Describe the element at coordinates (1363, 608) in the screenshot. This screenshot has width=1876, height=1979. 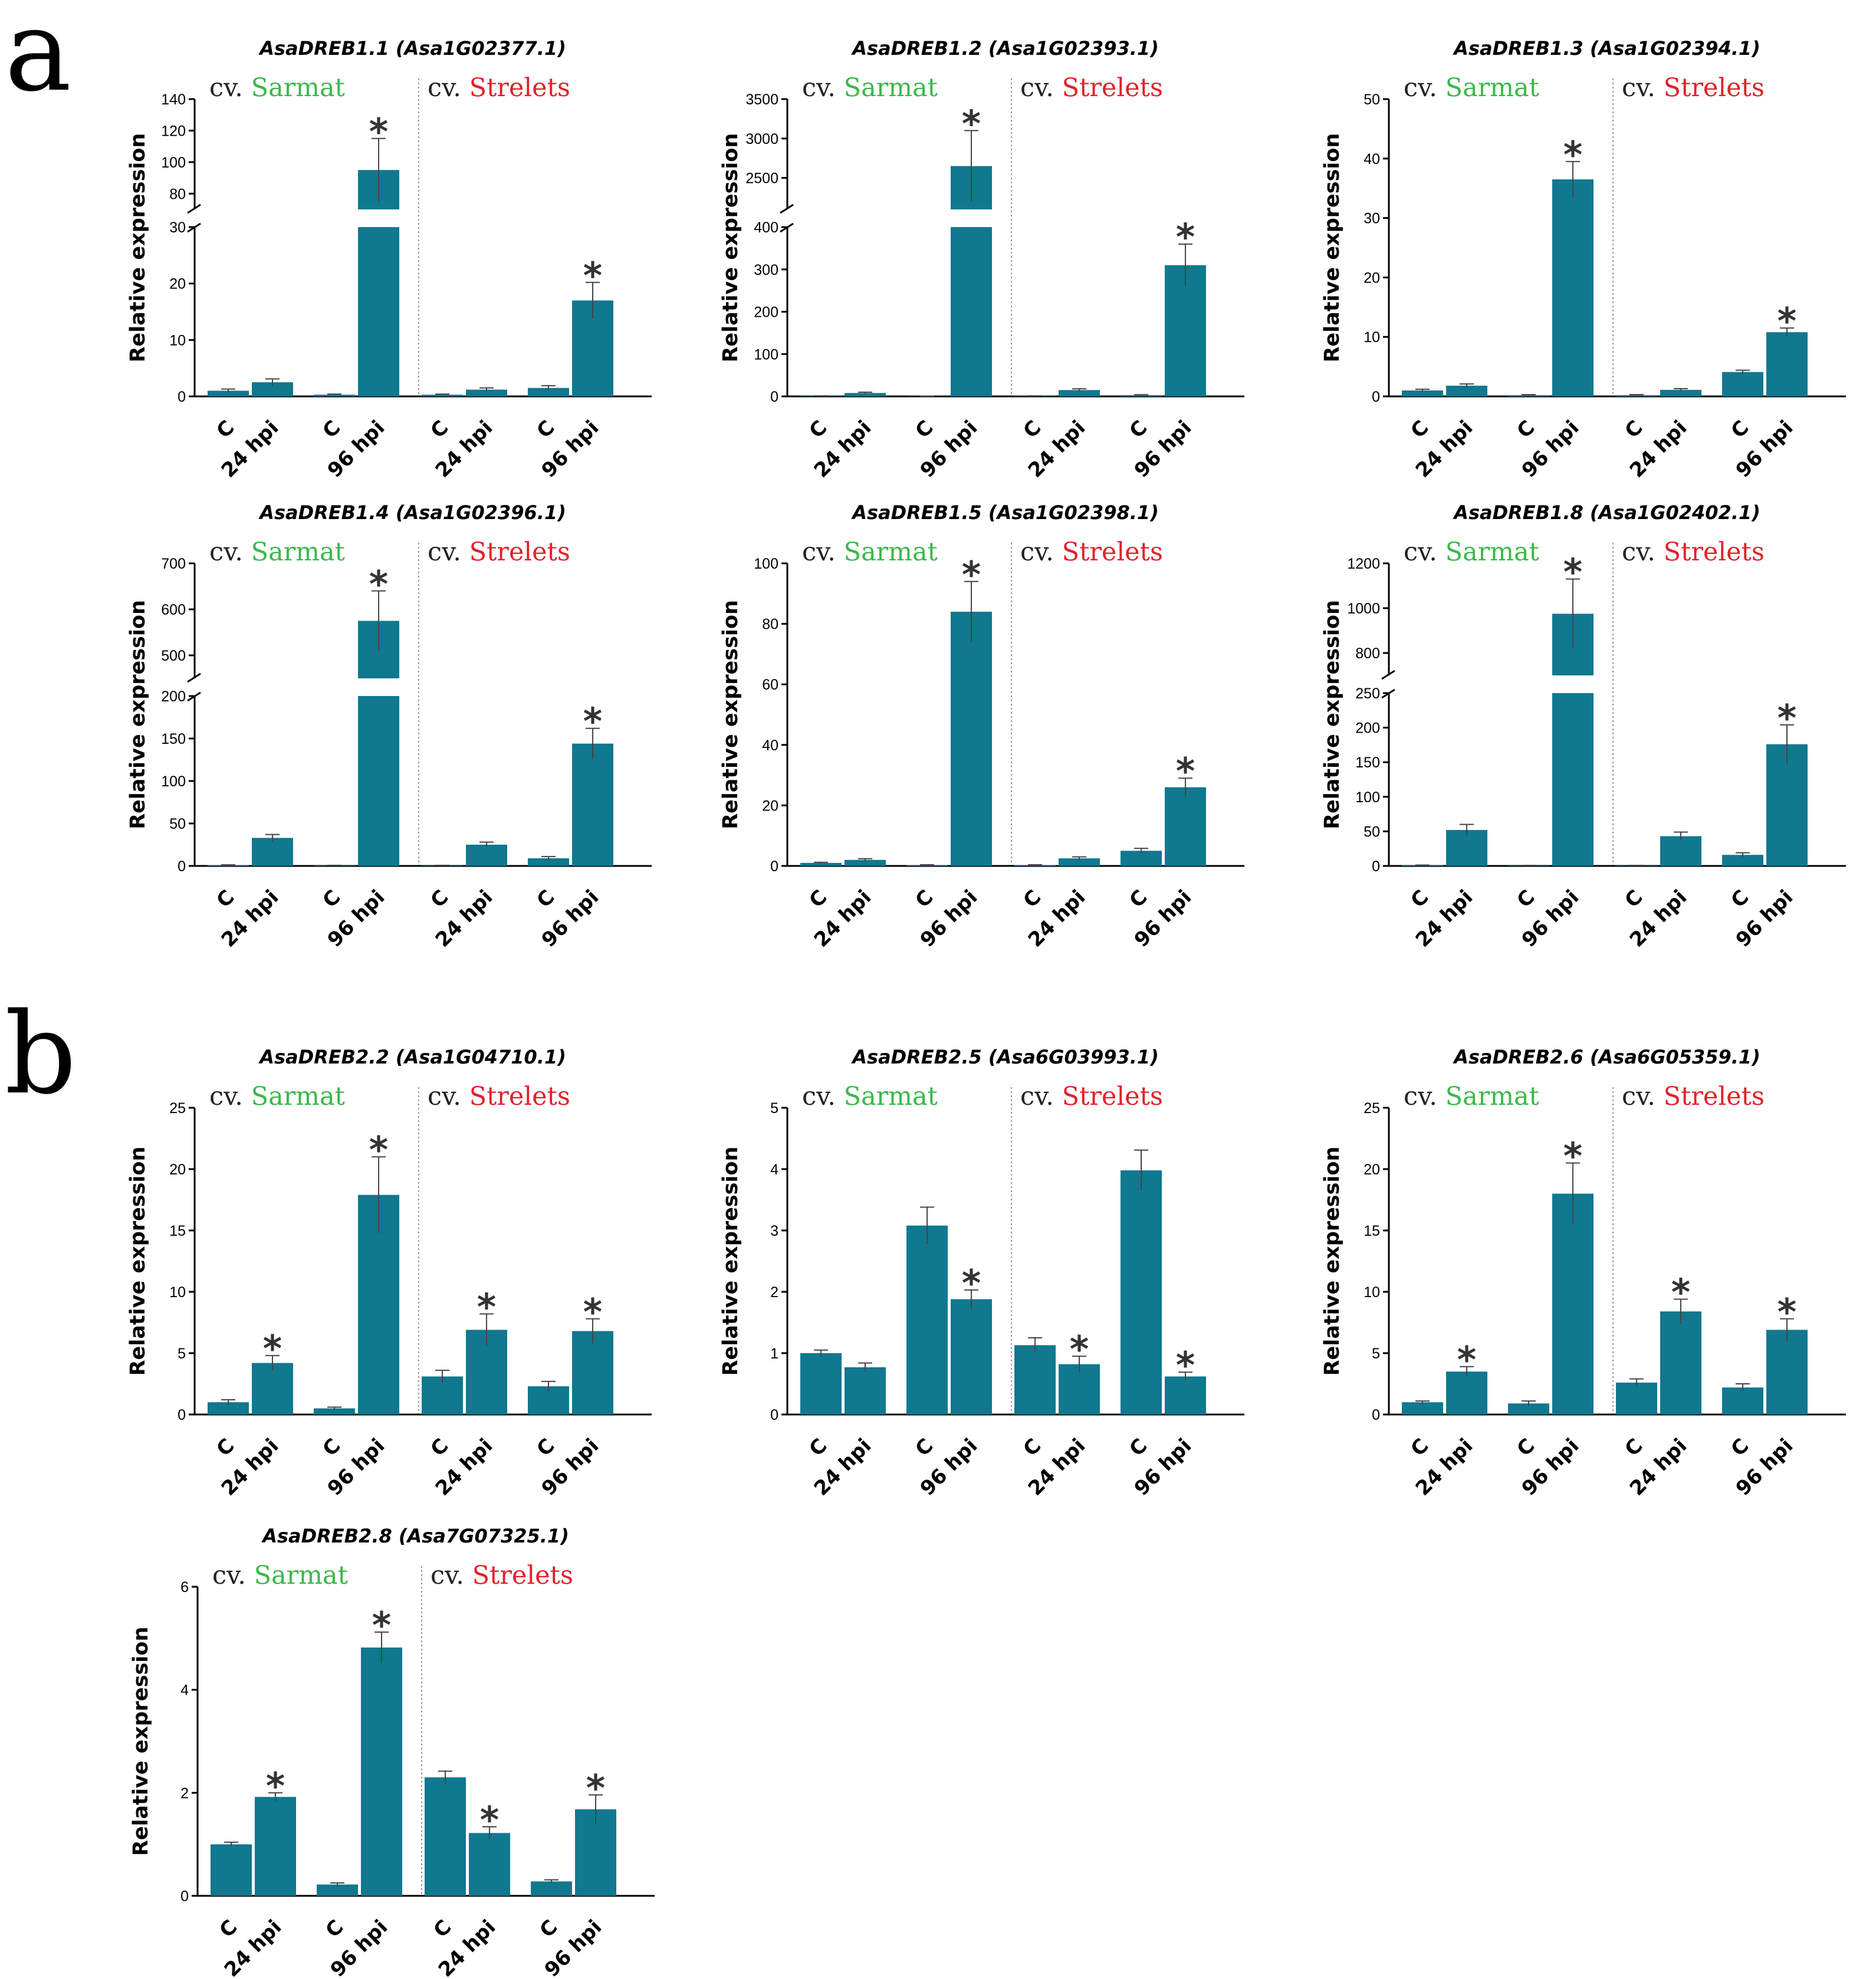
I see `y-tick-label: 1000` at that location.